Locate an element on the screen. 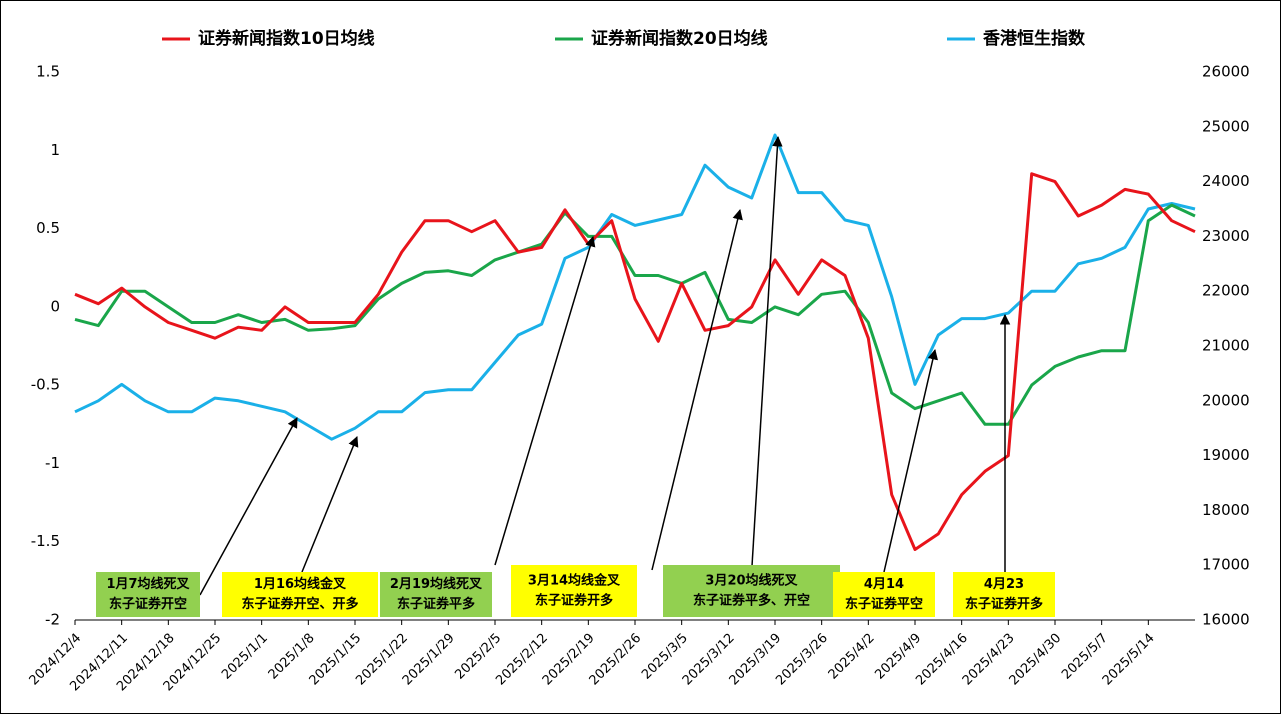 The image size is (1281, 714). annotation-text: 1月16均线金叉 is located at coordinates (300, 584).